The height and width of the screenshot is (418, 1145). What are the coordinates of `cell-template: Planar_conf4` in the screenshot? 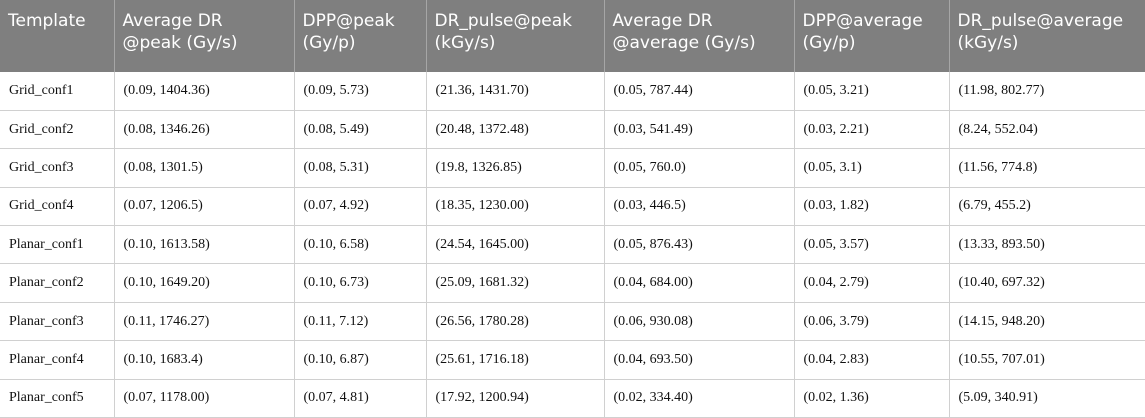 It's located at (57, 360).